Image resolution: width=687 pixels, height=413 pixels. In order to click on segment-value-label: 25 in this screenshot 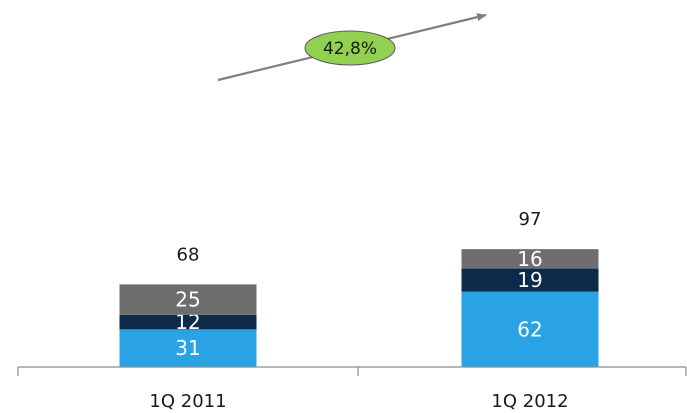, I will do `click(187, 300)`.